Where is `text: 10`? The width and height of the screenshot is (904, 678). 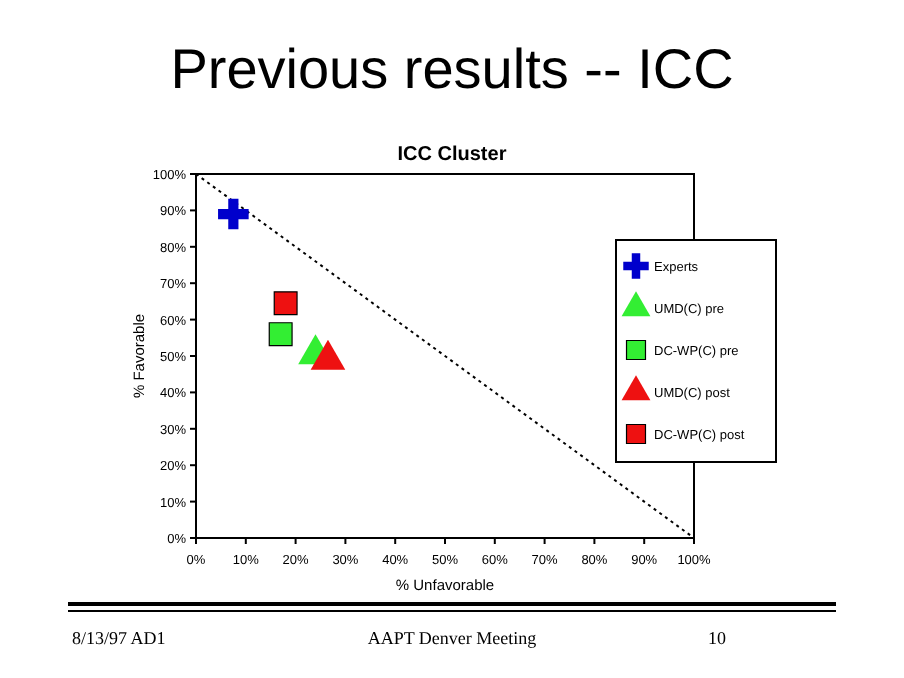
text: 10 is located at coordinates (717, 638).